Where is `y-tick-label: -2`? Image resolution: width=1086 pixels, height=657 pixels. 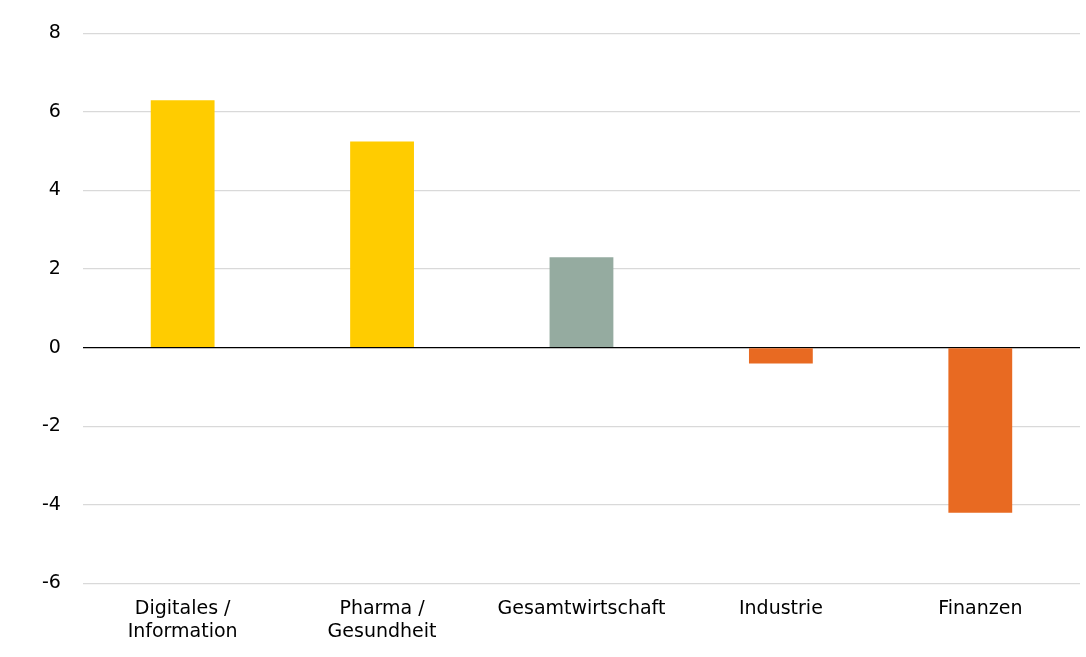
y-tick-label: -2 is located at coordinates (51, 424).